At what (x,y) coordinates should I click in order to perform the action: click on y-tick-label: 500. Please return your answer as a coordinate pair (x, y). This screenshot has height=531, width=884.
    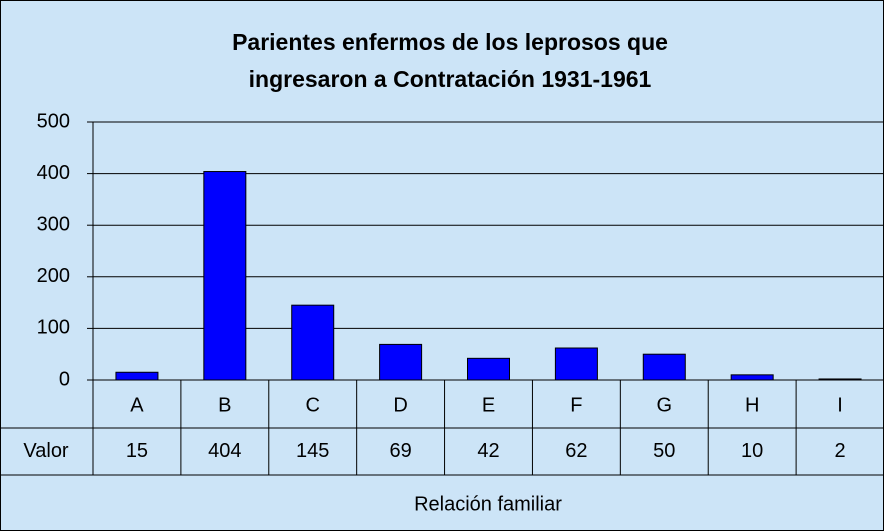
    Looking at the image, I should click on (53, 121).